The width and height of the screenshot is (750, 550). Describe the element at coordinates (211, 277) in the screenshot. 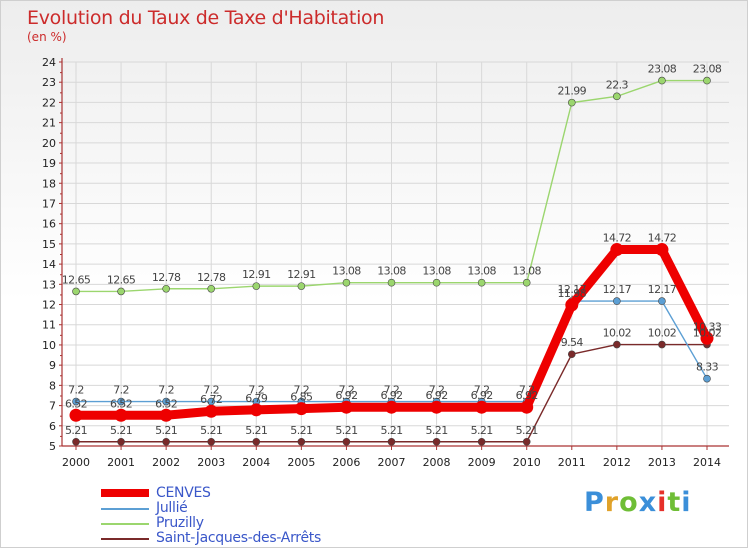

I see `data-label-pruzilly: 12.78` at that location.